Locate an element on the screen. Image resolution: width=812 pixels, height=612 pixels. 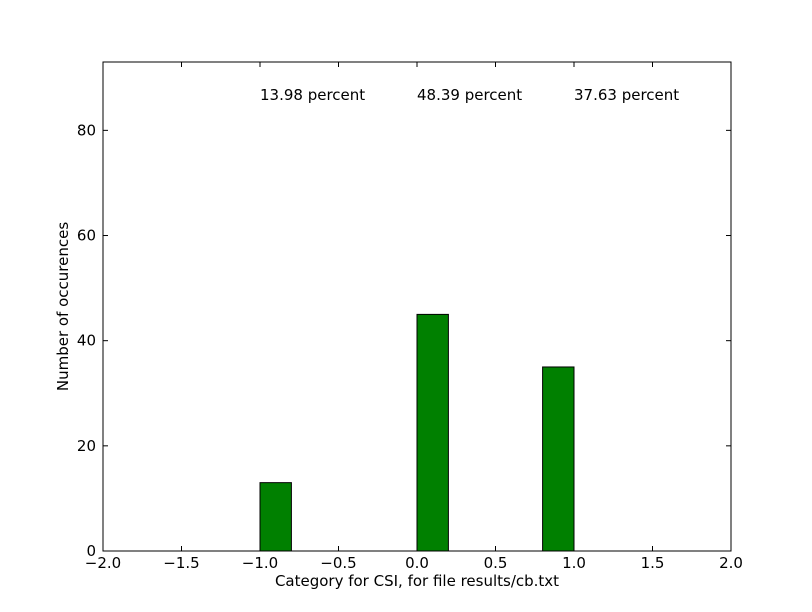
y-tick-label: 40 is located at coordinates (86, 341).